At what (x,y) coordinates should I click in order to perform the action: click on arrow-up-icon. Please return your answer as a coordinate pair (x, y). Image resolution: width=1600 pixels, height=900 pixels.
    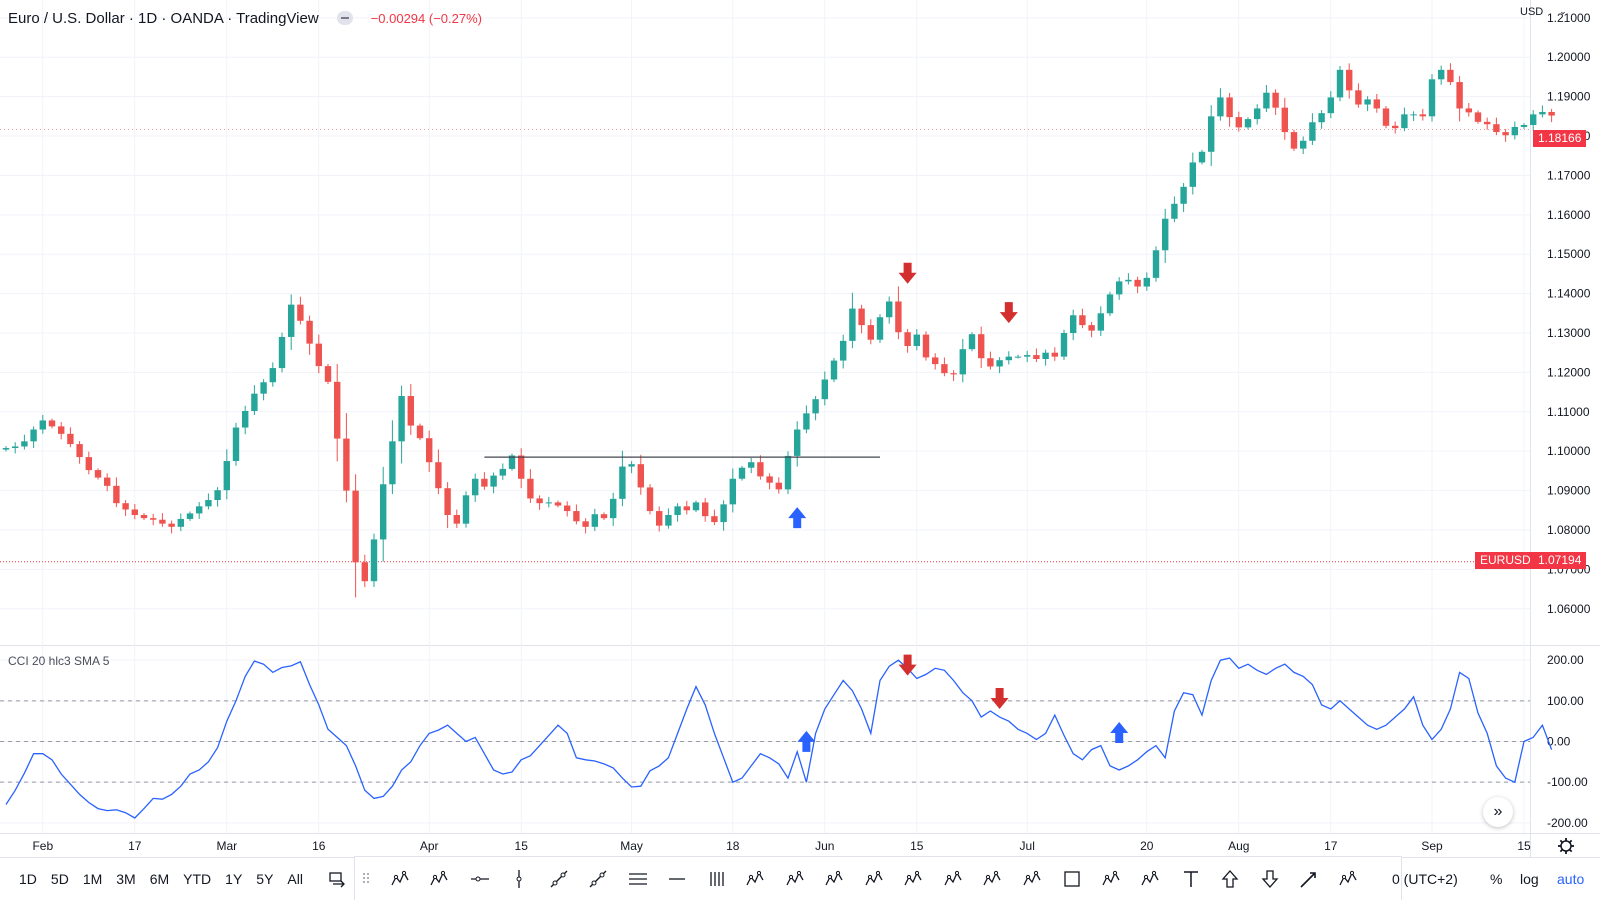
    Looking at the image, I should click on (1231, 879).